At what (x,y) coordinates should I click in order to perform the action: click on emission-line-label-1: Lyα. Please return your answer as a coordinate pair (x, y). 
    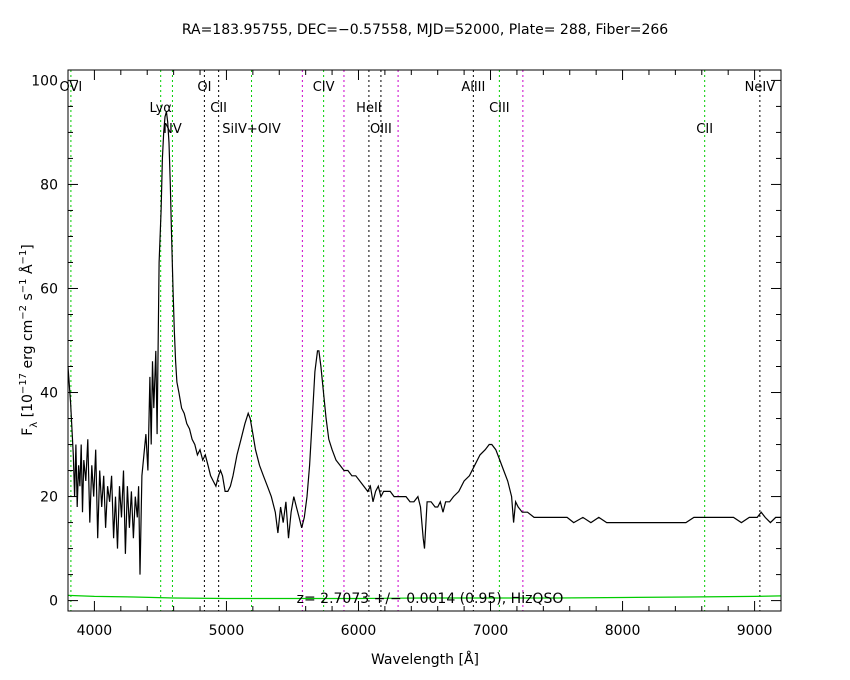
    Looking at the image, I should click on (161, 108).